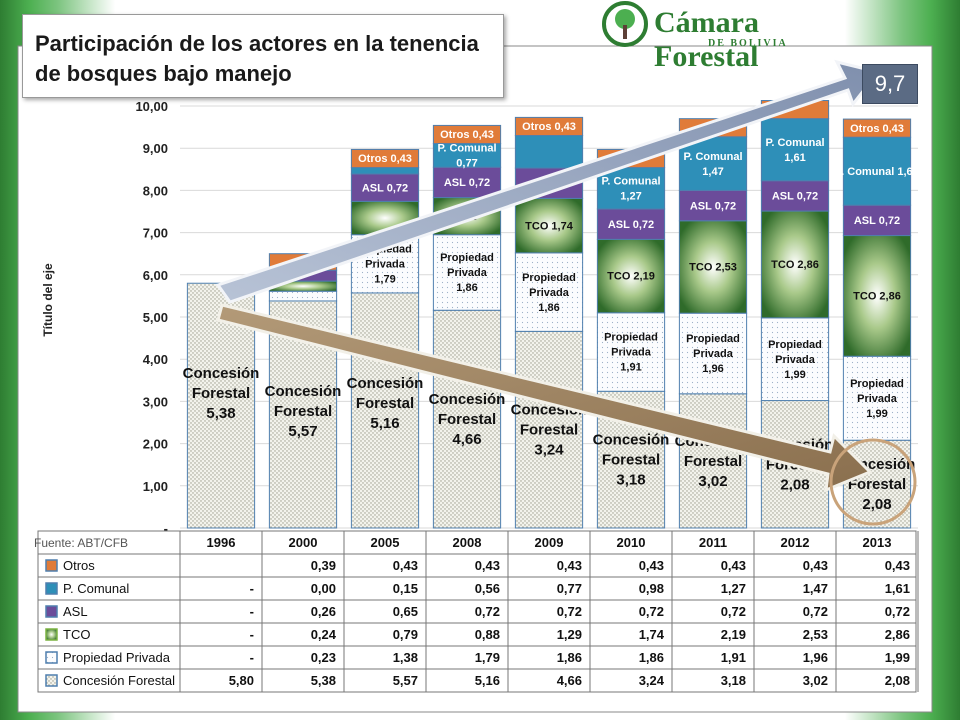 The height and width of the screenshot is (720, 960). Describe the element at coordinates (815, 634) in the screenshot. I see `table-cell: 2,53` at that location.